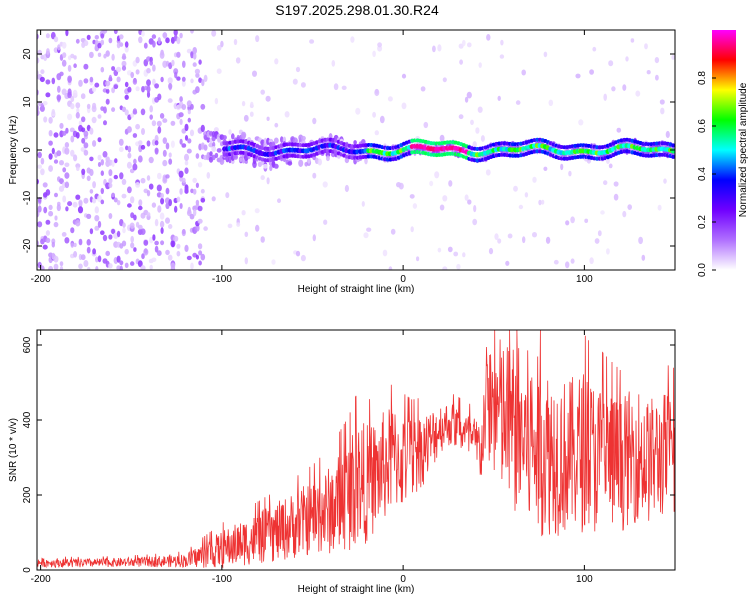 Image resolution: width=750 pixels, height=600 pixels. What do you see at coordinates (702, 270) in the screenshot?
I see `colorbar-tick-label: 0.0` at bounding box center [702, 270].